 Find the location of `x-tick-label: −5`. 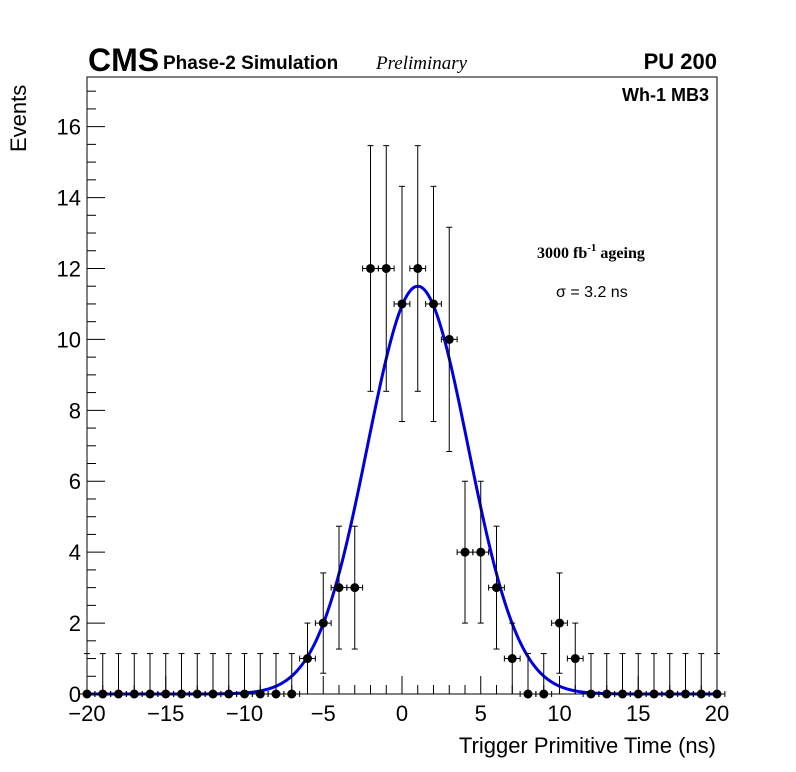

x-tick-label: −5 is located at coordinates (323, 713).